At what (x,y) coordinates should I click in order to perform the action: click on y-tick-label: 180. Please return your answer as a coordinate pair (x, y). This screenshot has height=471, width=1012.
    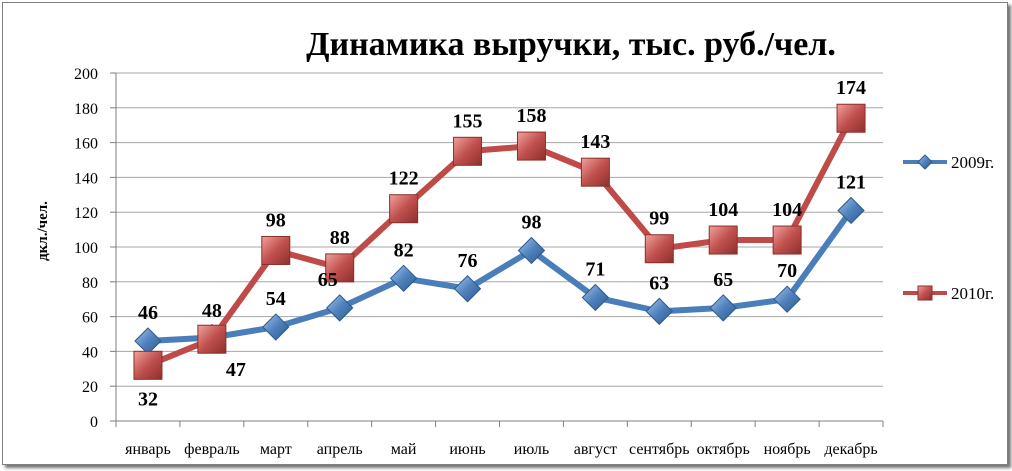
    Looking at the image, I should click on (86, 109).